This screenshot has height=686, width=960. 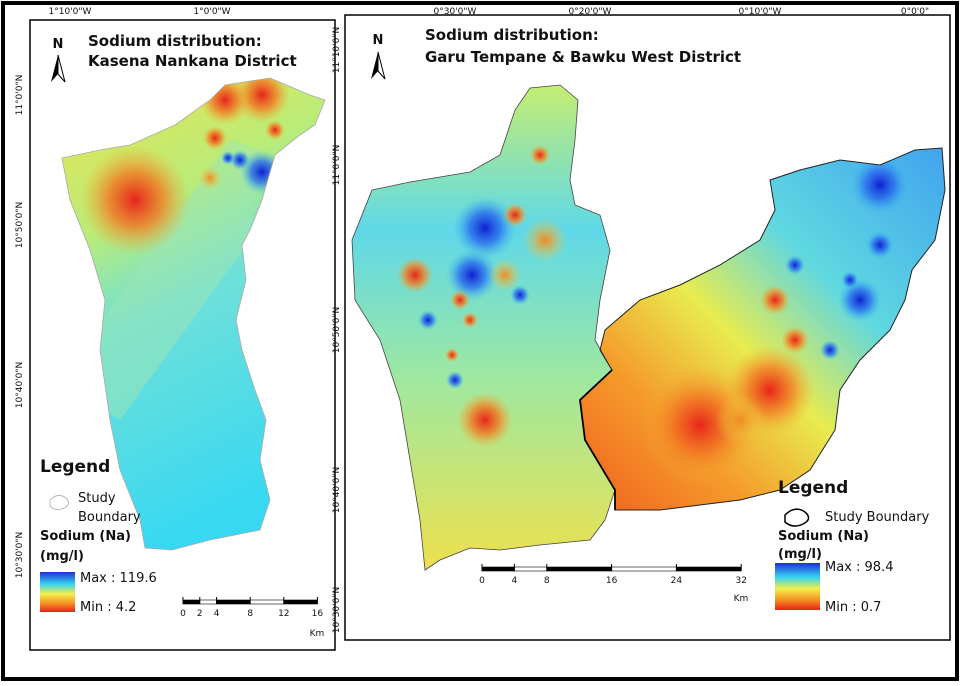 What do you see at coordinates (250, 614) in the screenshot?
I see `scale-label: 8` at bounding box center [250, 614].